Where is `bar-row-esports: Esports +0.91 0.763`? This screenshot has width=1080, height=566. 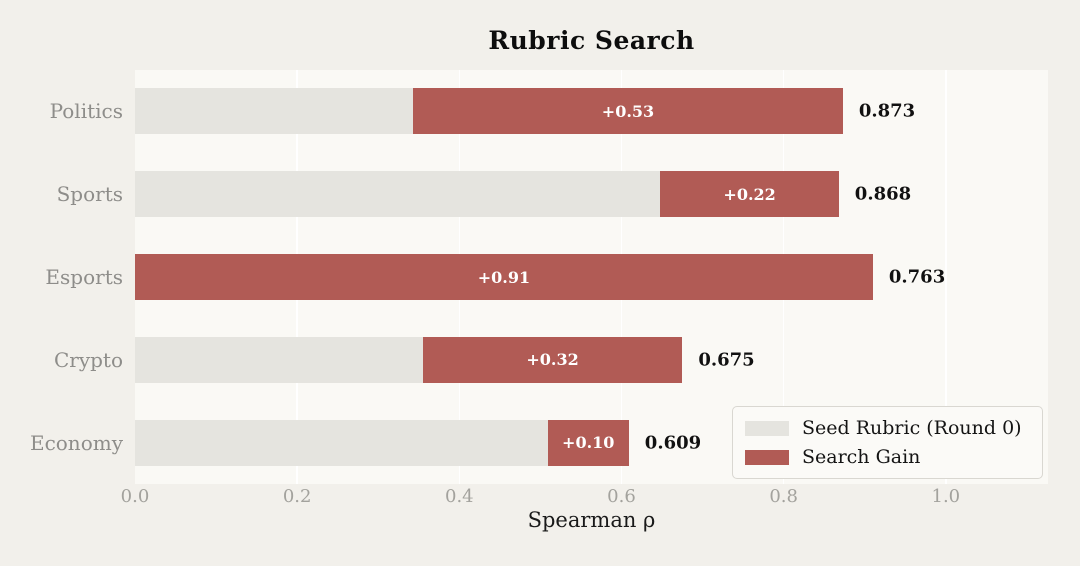 bar-row-esports: Esports +0.91 0.763 is located at coordinates (546, 277).